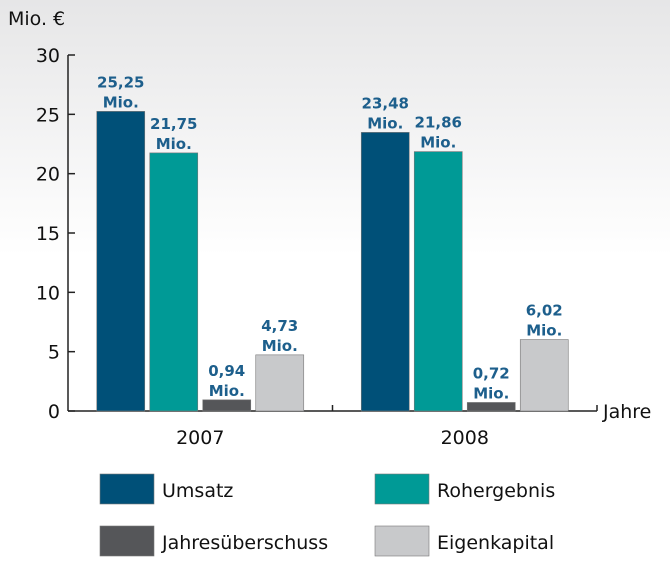 The width and height of the screenshot is (670, 568). What do you see at coordinates (36, 19) in the screenshot?
I see `y-axis-label: Mio. €` at bounding box center [36, 19].